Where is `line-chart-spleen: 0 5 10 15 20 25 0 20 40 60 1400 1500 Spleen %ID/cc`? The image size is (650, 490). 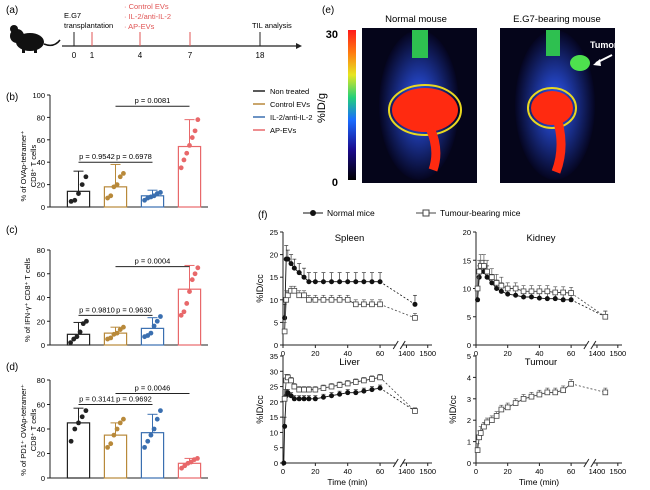
line-chart-spleen: 0 5 10 15 20 25 0 20 40 60 1400 1500 Spleen %ID/cc is located at coordinates (345, 293).